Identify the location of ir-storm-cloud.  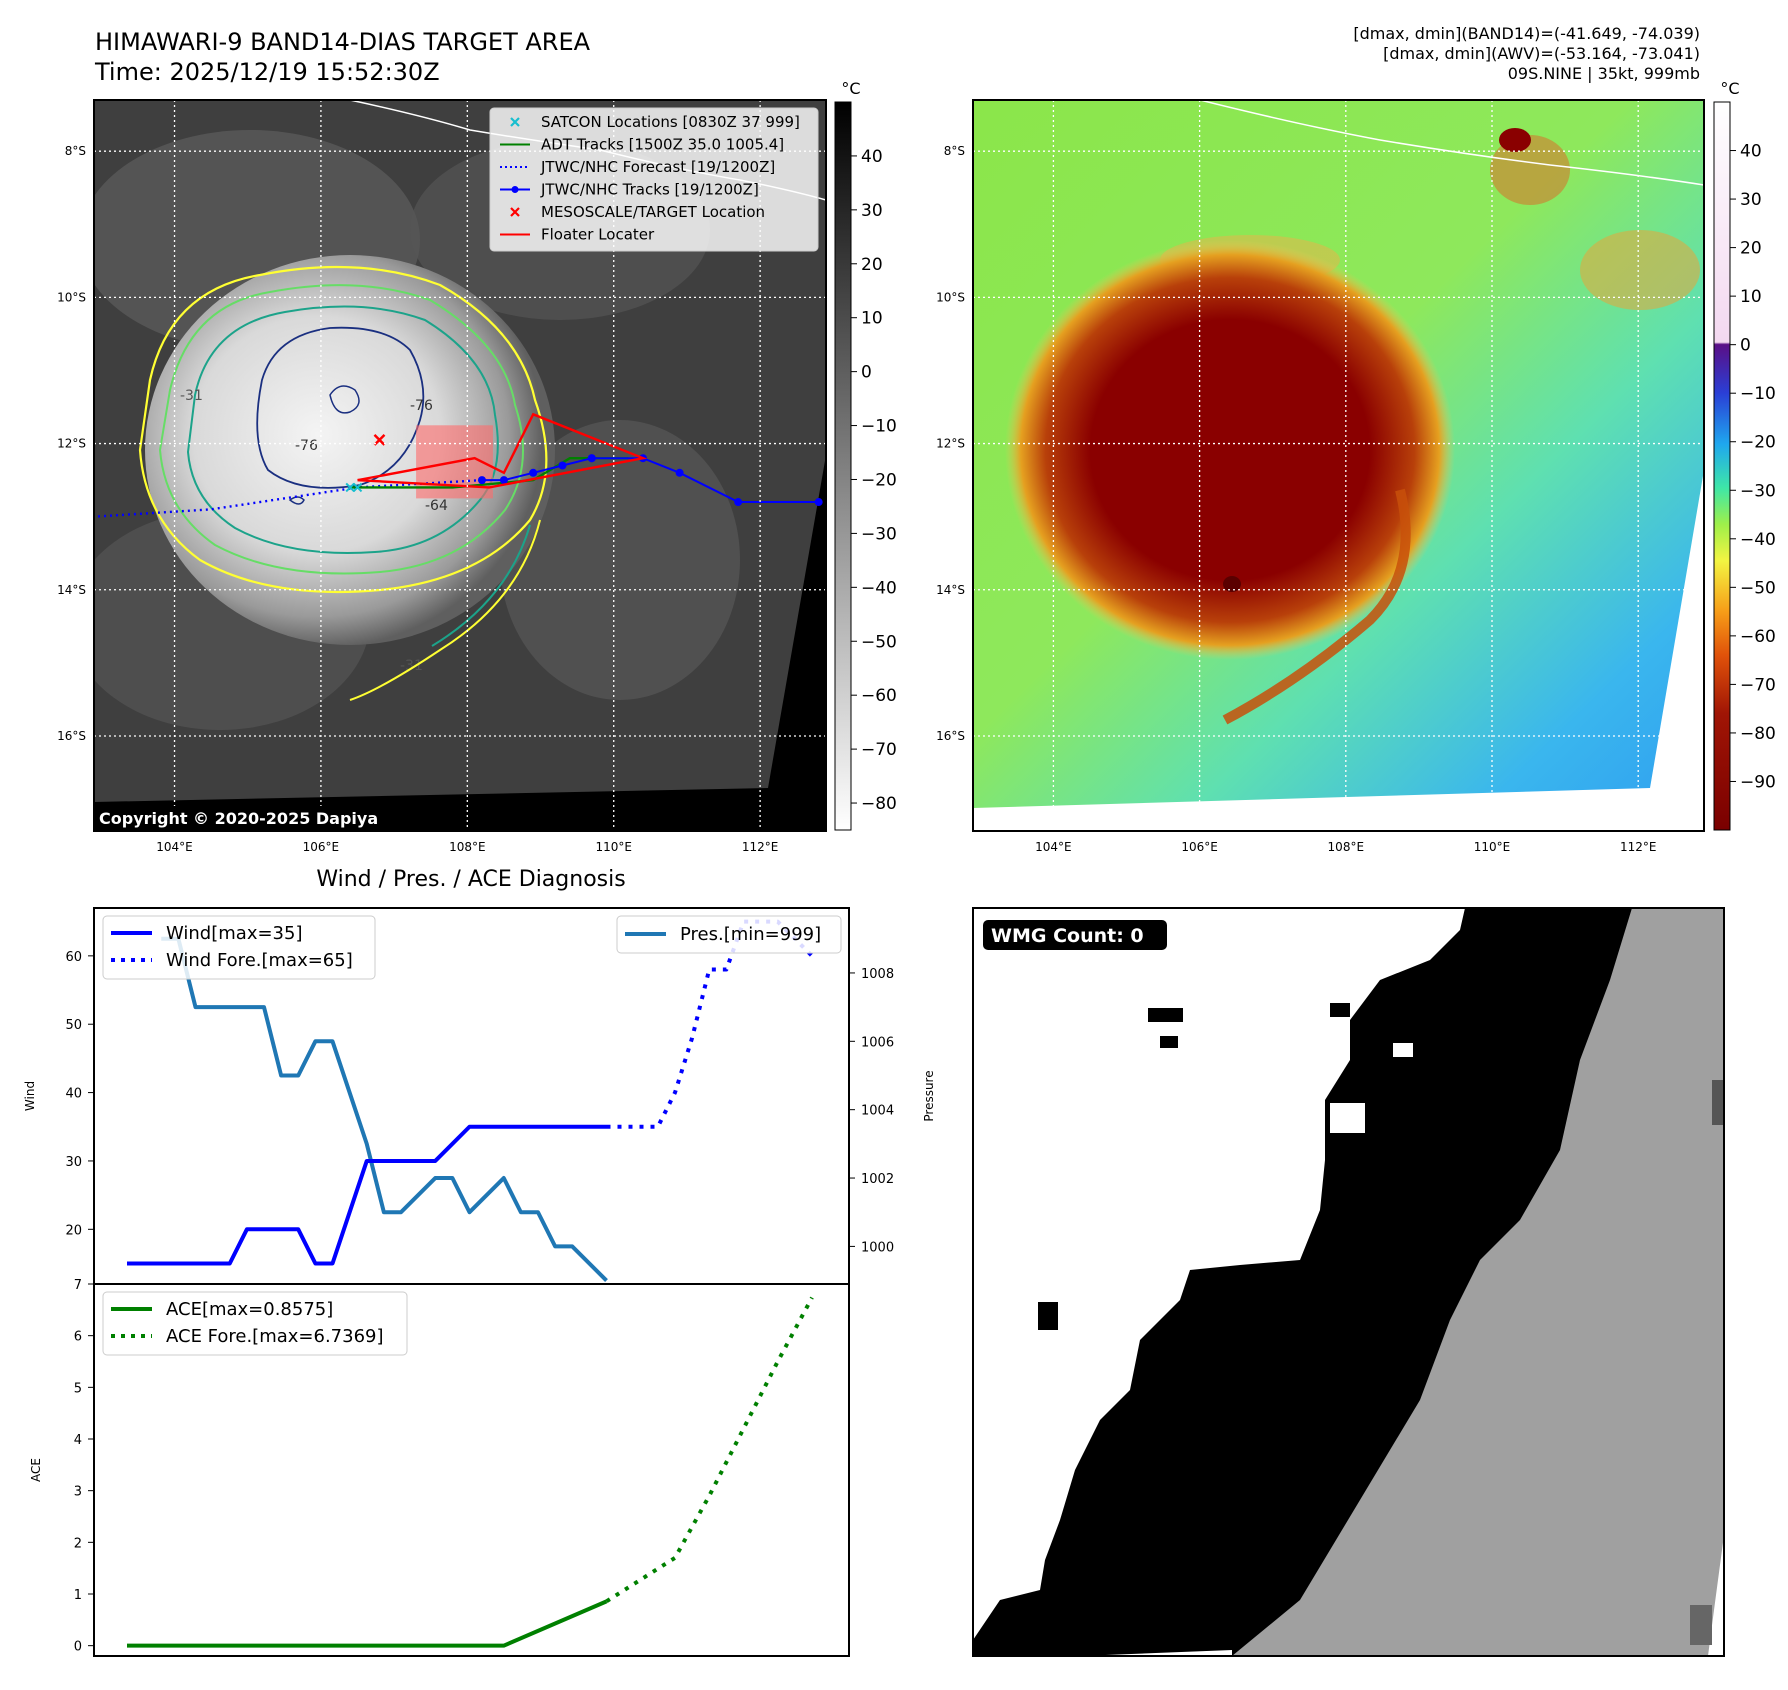
(350, 450).